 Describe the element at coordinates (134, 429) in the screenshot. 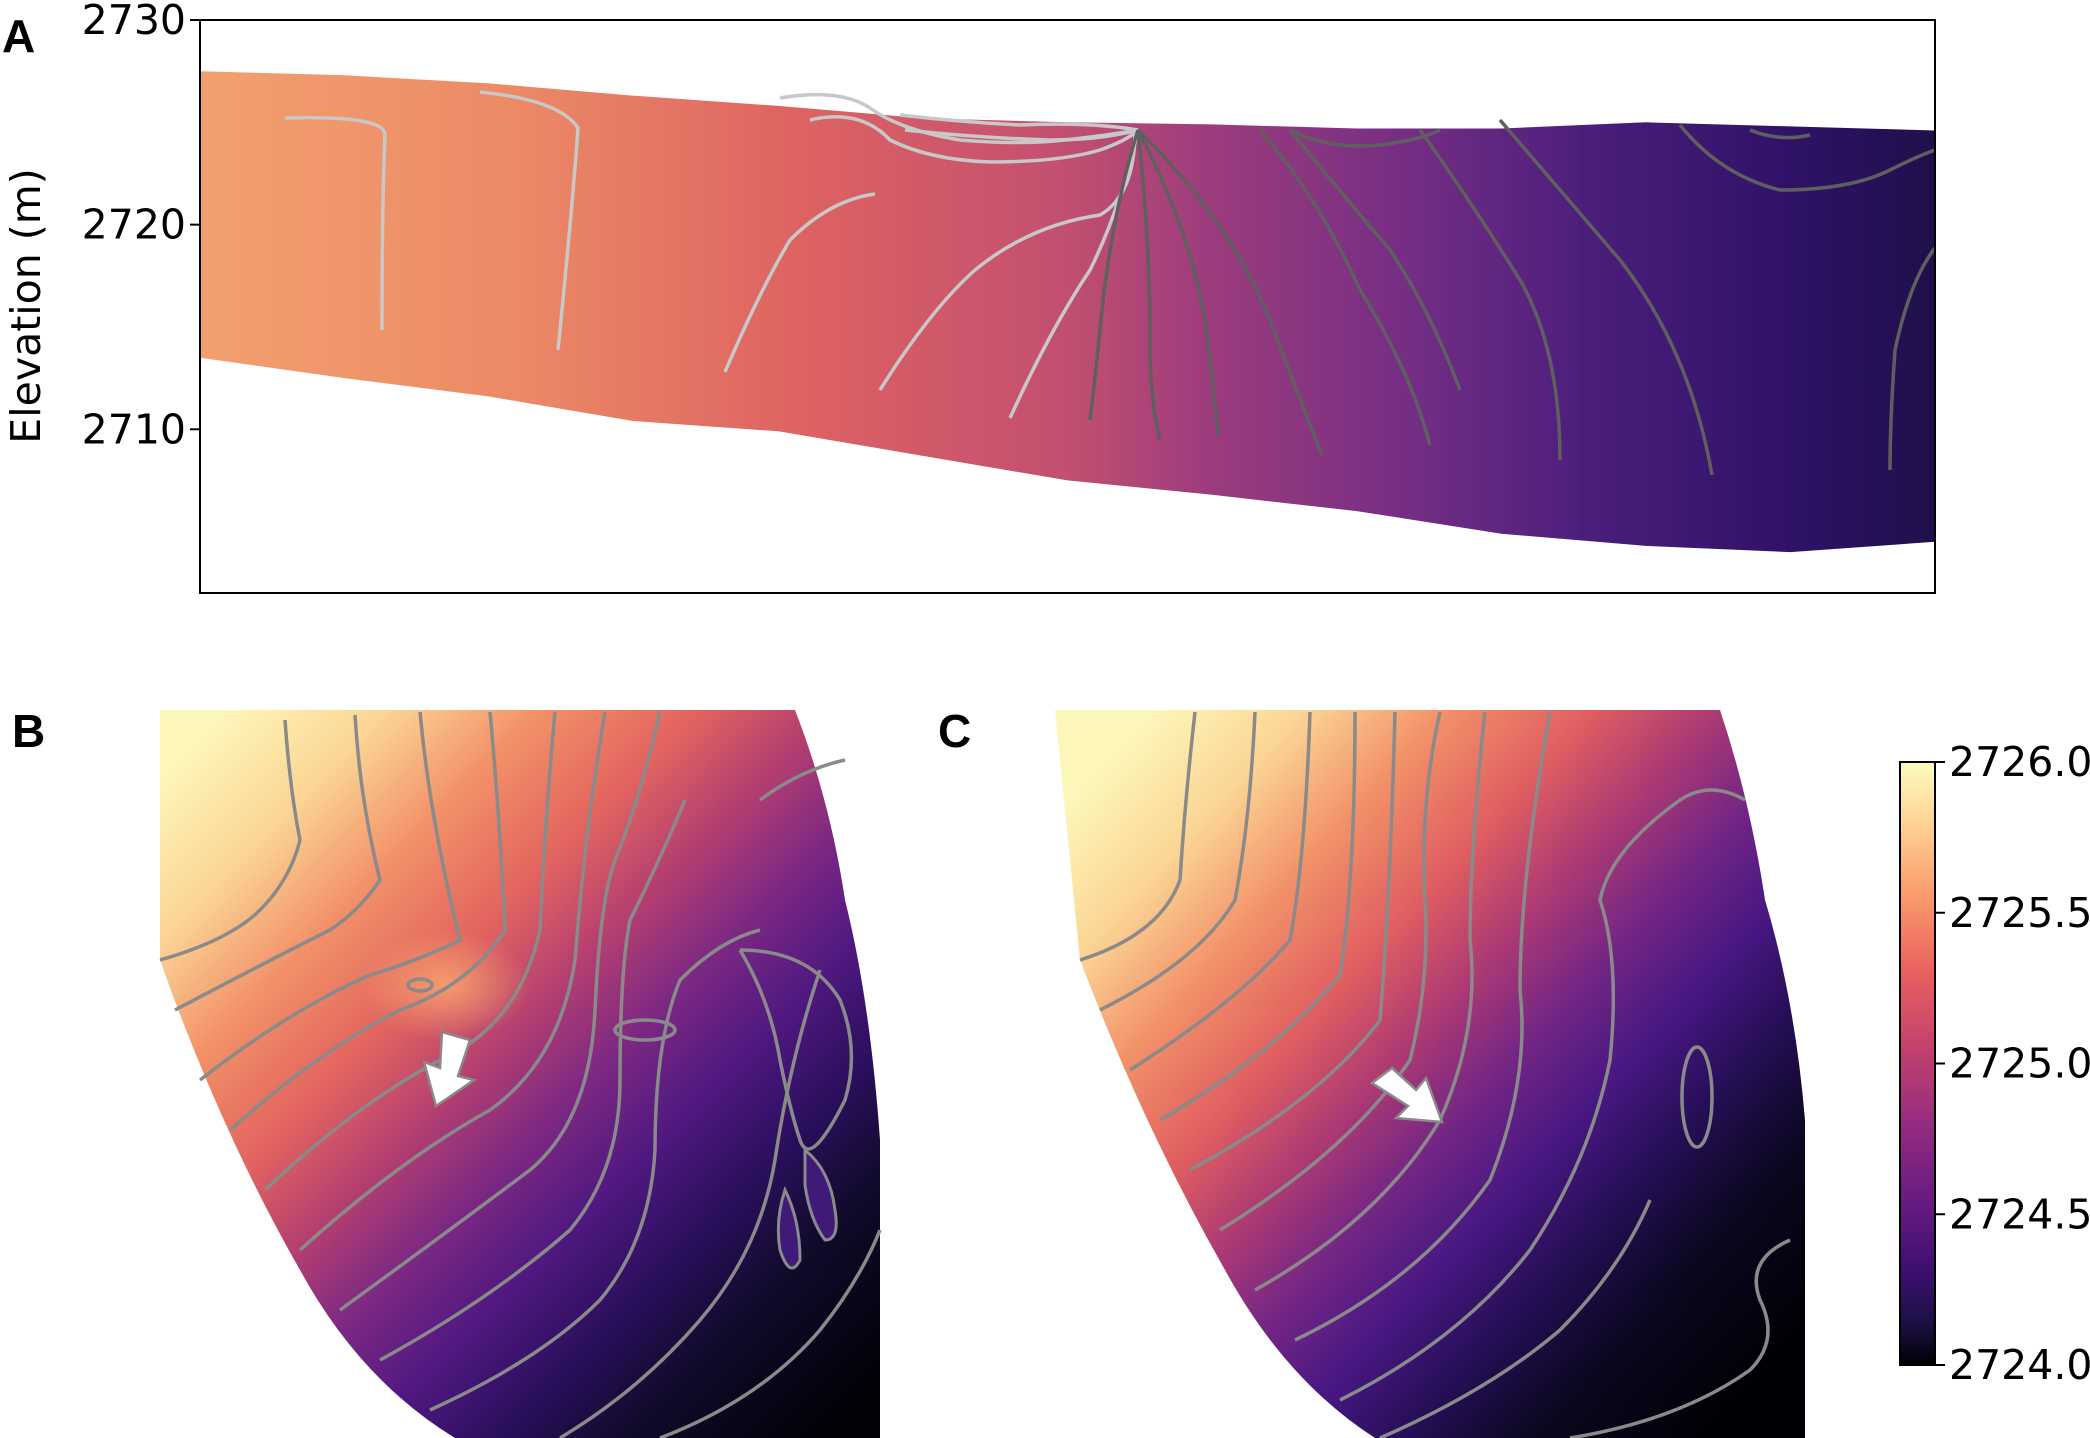

I see `y-tick-label: 2710` at that location.